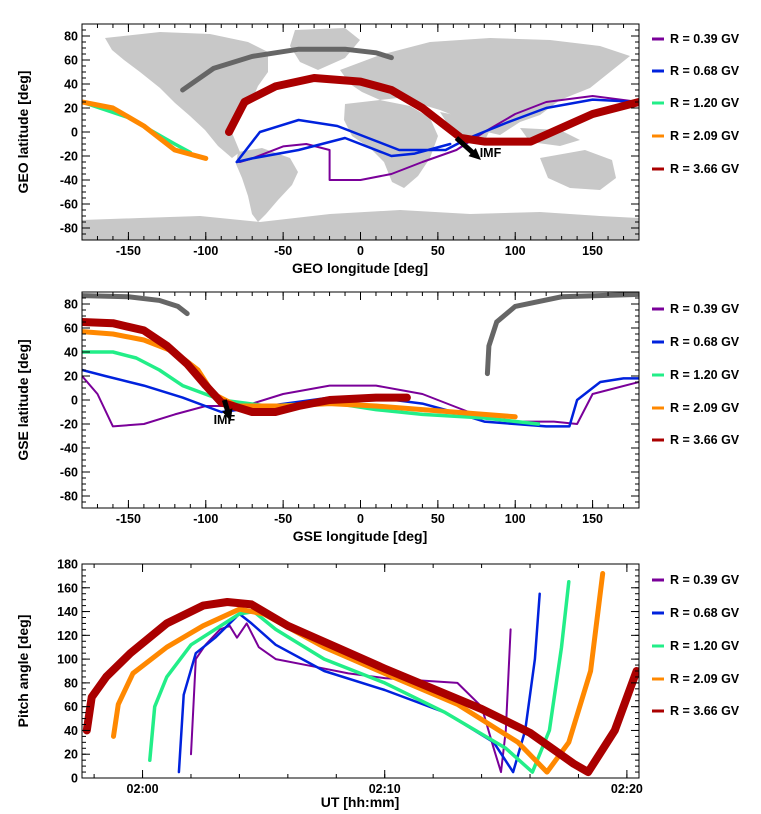  I want to click on geo-x-axis-title: GEO longitude [deg], so click(360, 268).